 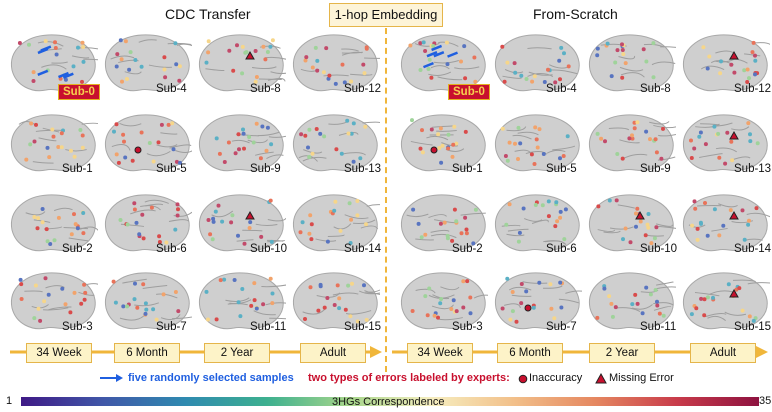 I want to click on colorbar-min: 1, so click(x=9, y=401).